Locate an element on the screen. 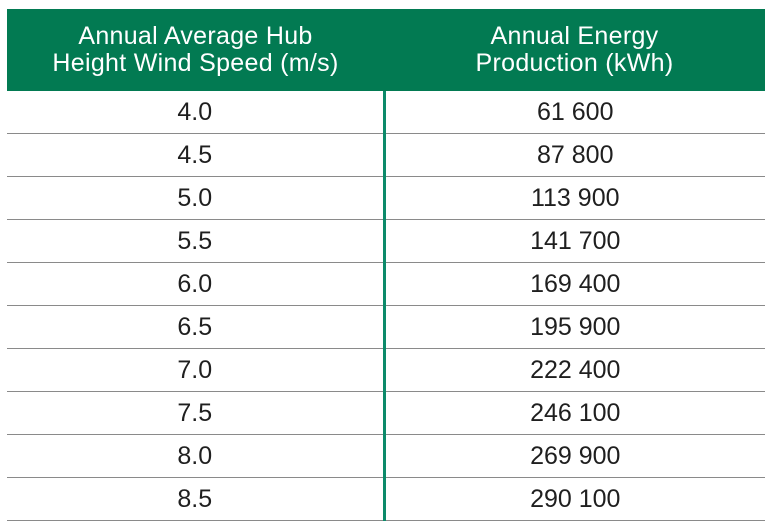 Image resolution: width=772 pixels, height=530 pixels. cell-energy: 169 400 is located at coordinates (574, 284).